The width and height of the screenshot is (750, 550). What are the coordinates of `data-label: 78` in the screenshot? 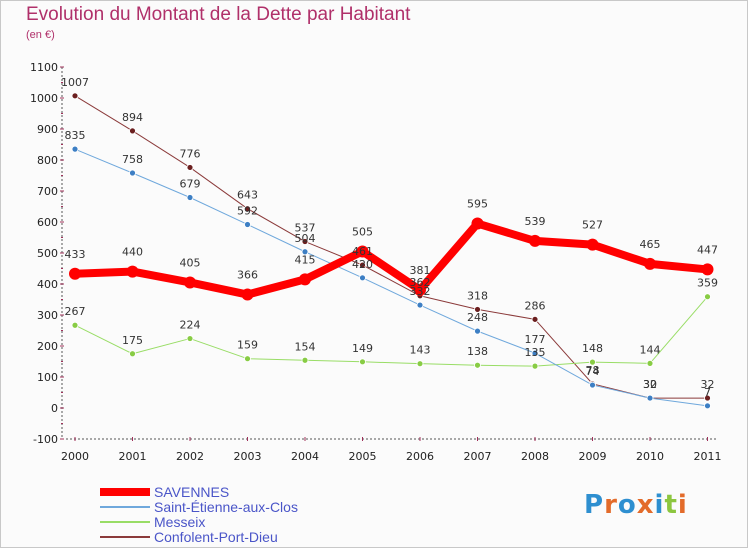 It's located at (593, 370).